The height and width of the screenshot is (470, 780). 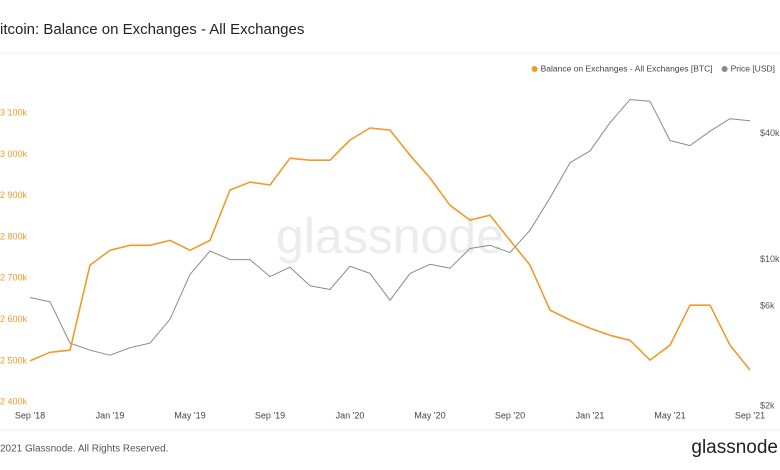 What do you see at coordinates (750, 415) in the screenshot?
I see `x-tick-label: Sep '21` at bounding box center [750, 415].